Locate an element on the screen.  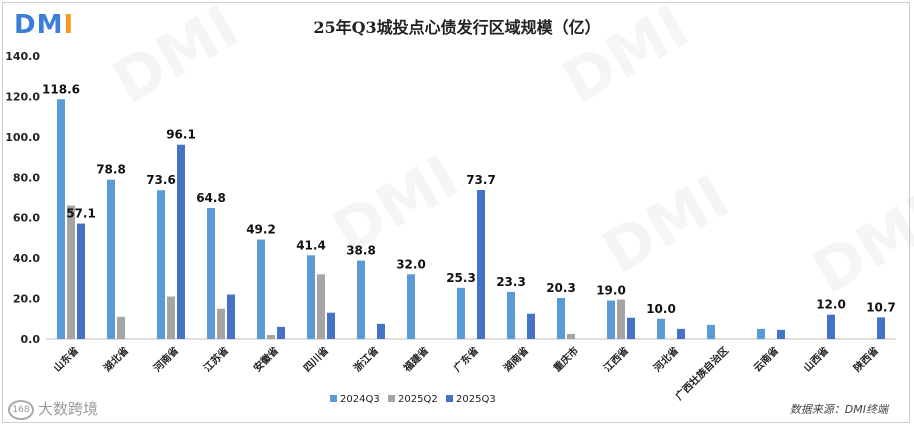
x-tick-label: 重庆市 is located at coordinates (566, 359).